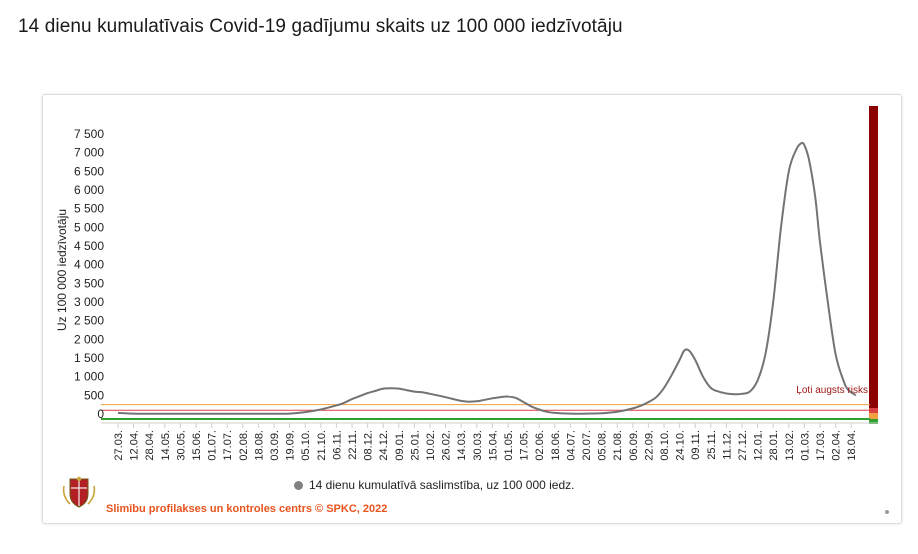 Image resolution: width=918 pixels, height=554 pixels. What do you see at coordinates (89, 302) in the screenshot?
I see `y-tick-label: 3 000` at bounding box center [89, 302].